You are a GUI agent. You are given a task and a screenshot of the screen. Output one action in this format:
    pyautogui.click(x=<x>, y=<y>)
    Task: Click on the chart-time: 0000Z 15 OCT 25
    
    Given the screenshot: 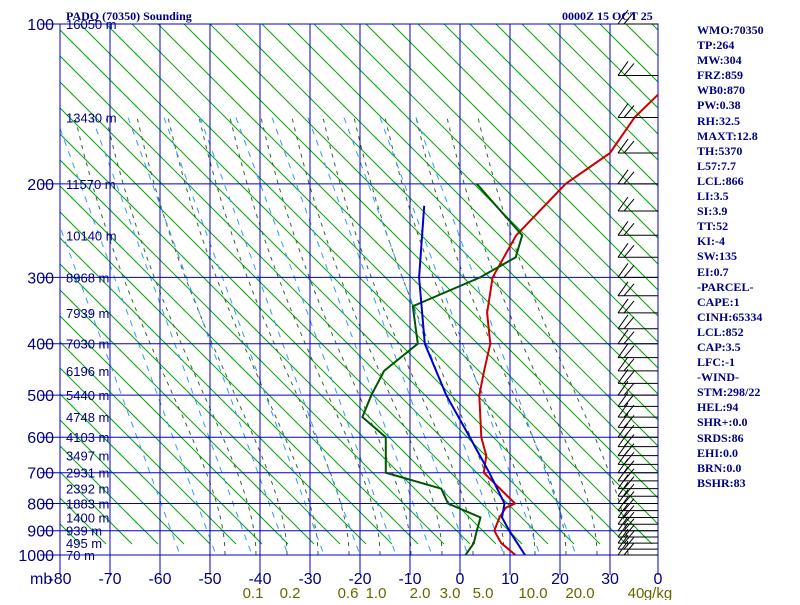 What is the action you would take?
    pyautogui.click(x=607, y=16)
    